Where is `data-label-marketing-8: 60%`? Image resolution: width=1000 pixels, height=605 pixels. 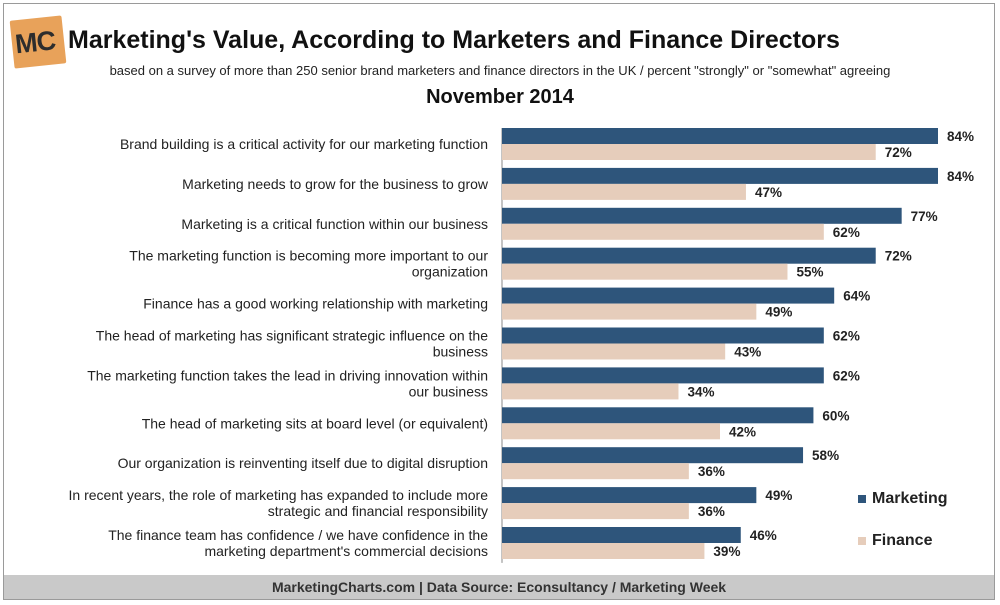 data-label-marketing-8: 60% is located at coordinates (835, 415).